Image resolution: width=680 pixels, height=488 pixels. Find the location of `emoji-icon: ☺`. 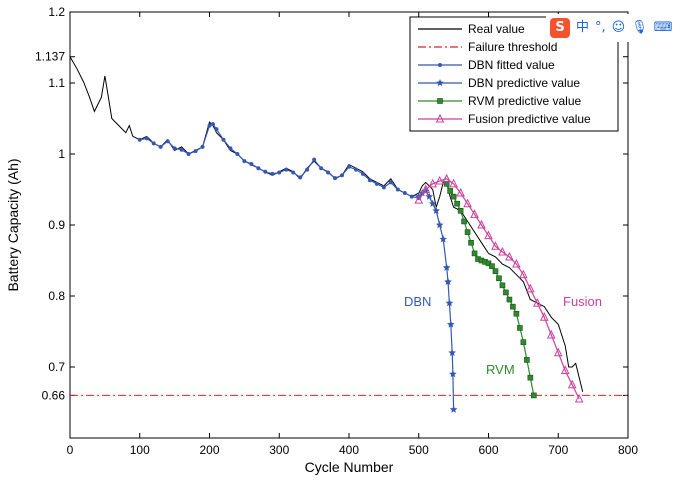

emoji-icon: ☺ is located at coordinates (618, 27).